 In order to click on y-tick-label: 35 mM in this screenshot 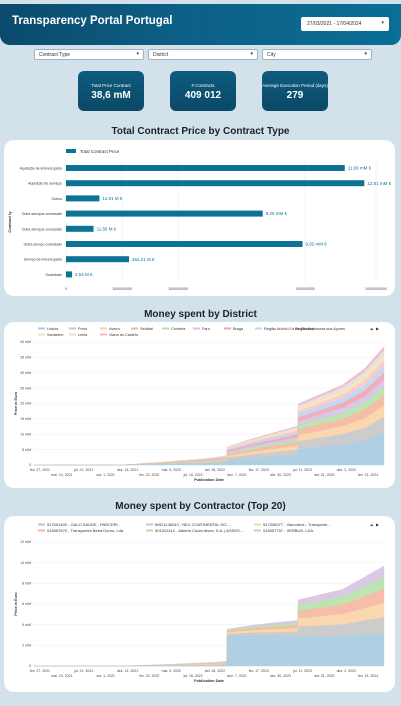, I will do `click(25, 358)`.